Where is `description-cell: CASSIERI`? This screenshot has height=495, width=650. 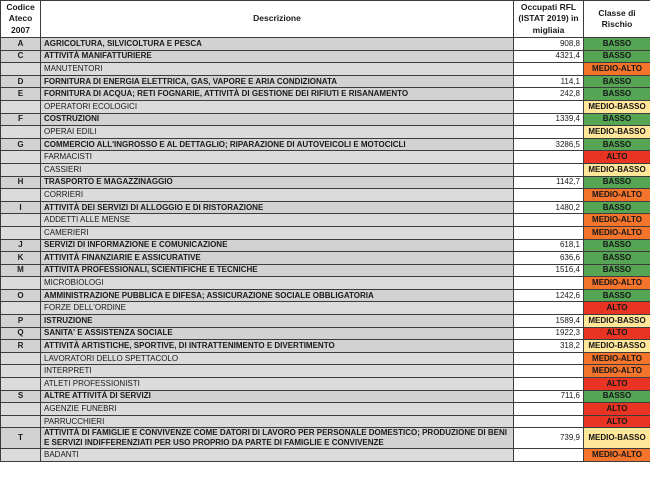
description-cell: CASSIERI is located at coordinates (277, 169).